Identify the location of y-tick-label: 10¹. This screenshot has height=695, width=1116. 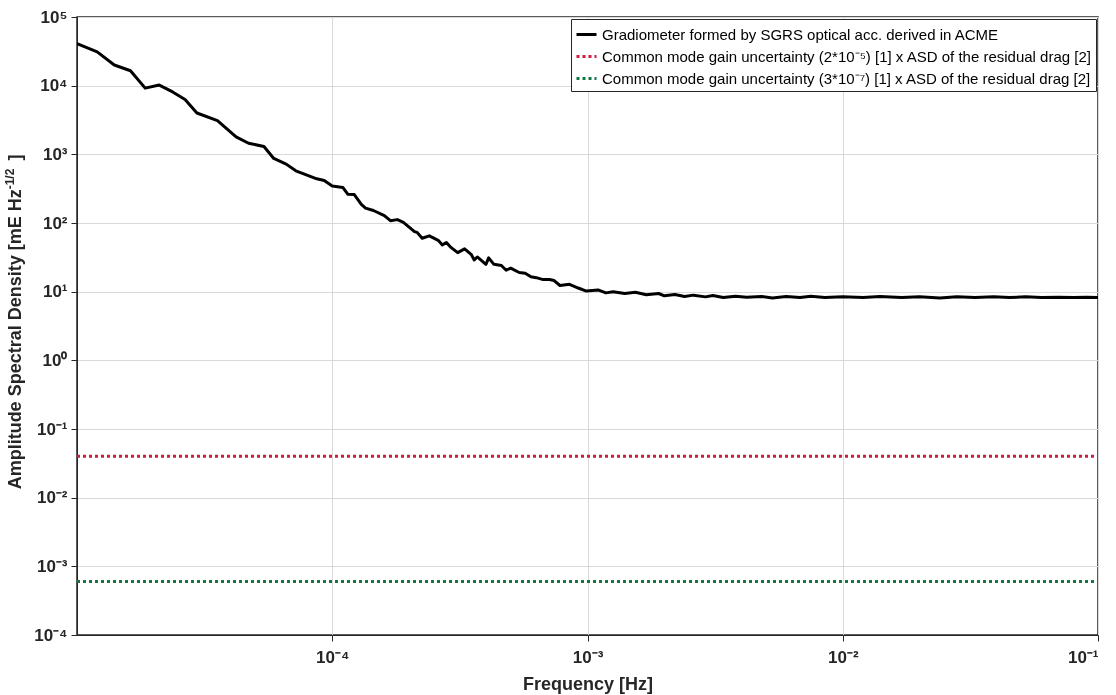
(55, 292).